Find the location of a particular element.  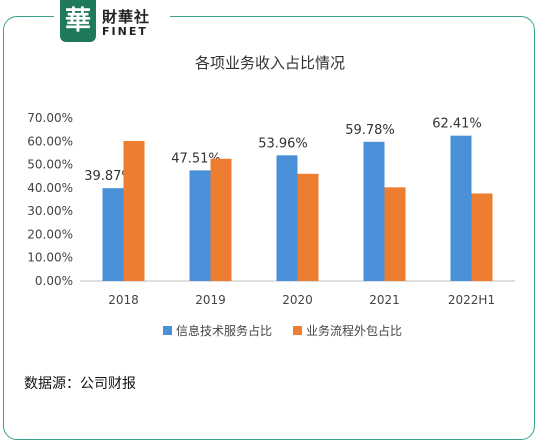

y-tick-label: 30.00% is located at coordinates (50, 211).